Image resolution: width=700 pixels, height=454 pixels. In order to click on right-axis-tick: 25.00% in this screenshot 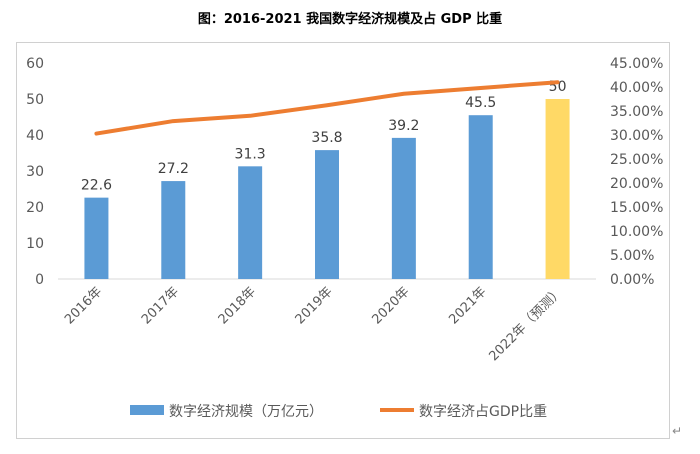, I will do `click(636, 160)`.